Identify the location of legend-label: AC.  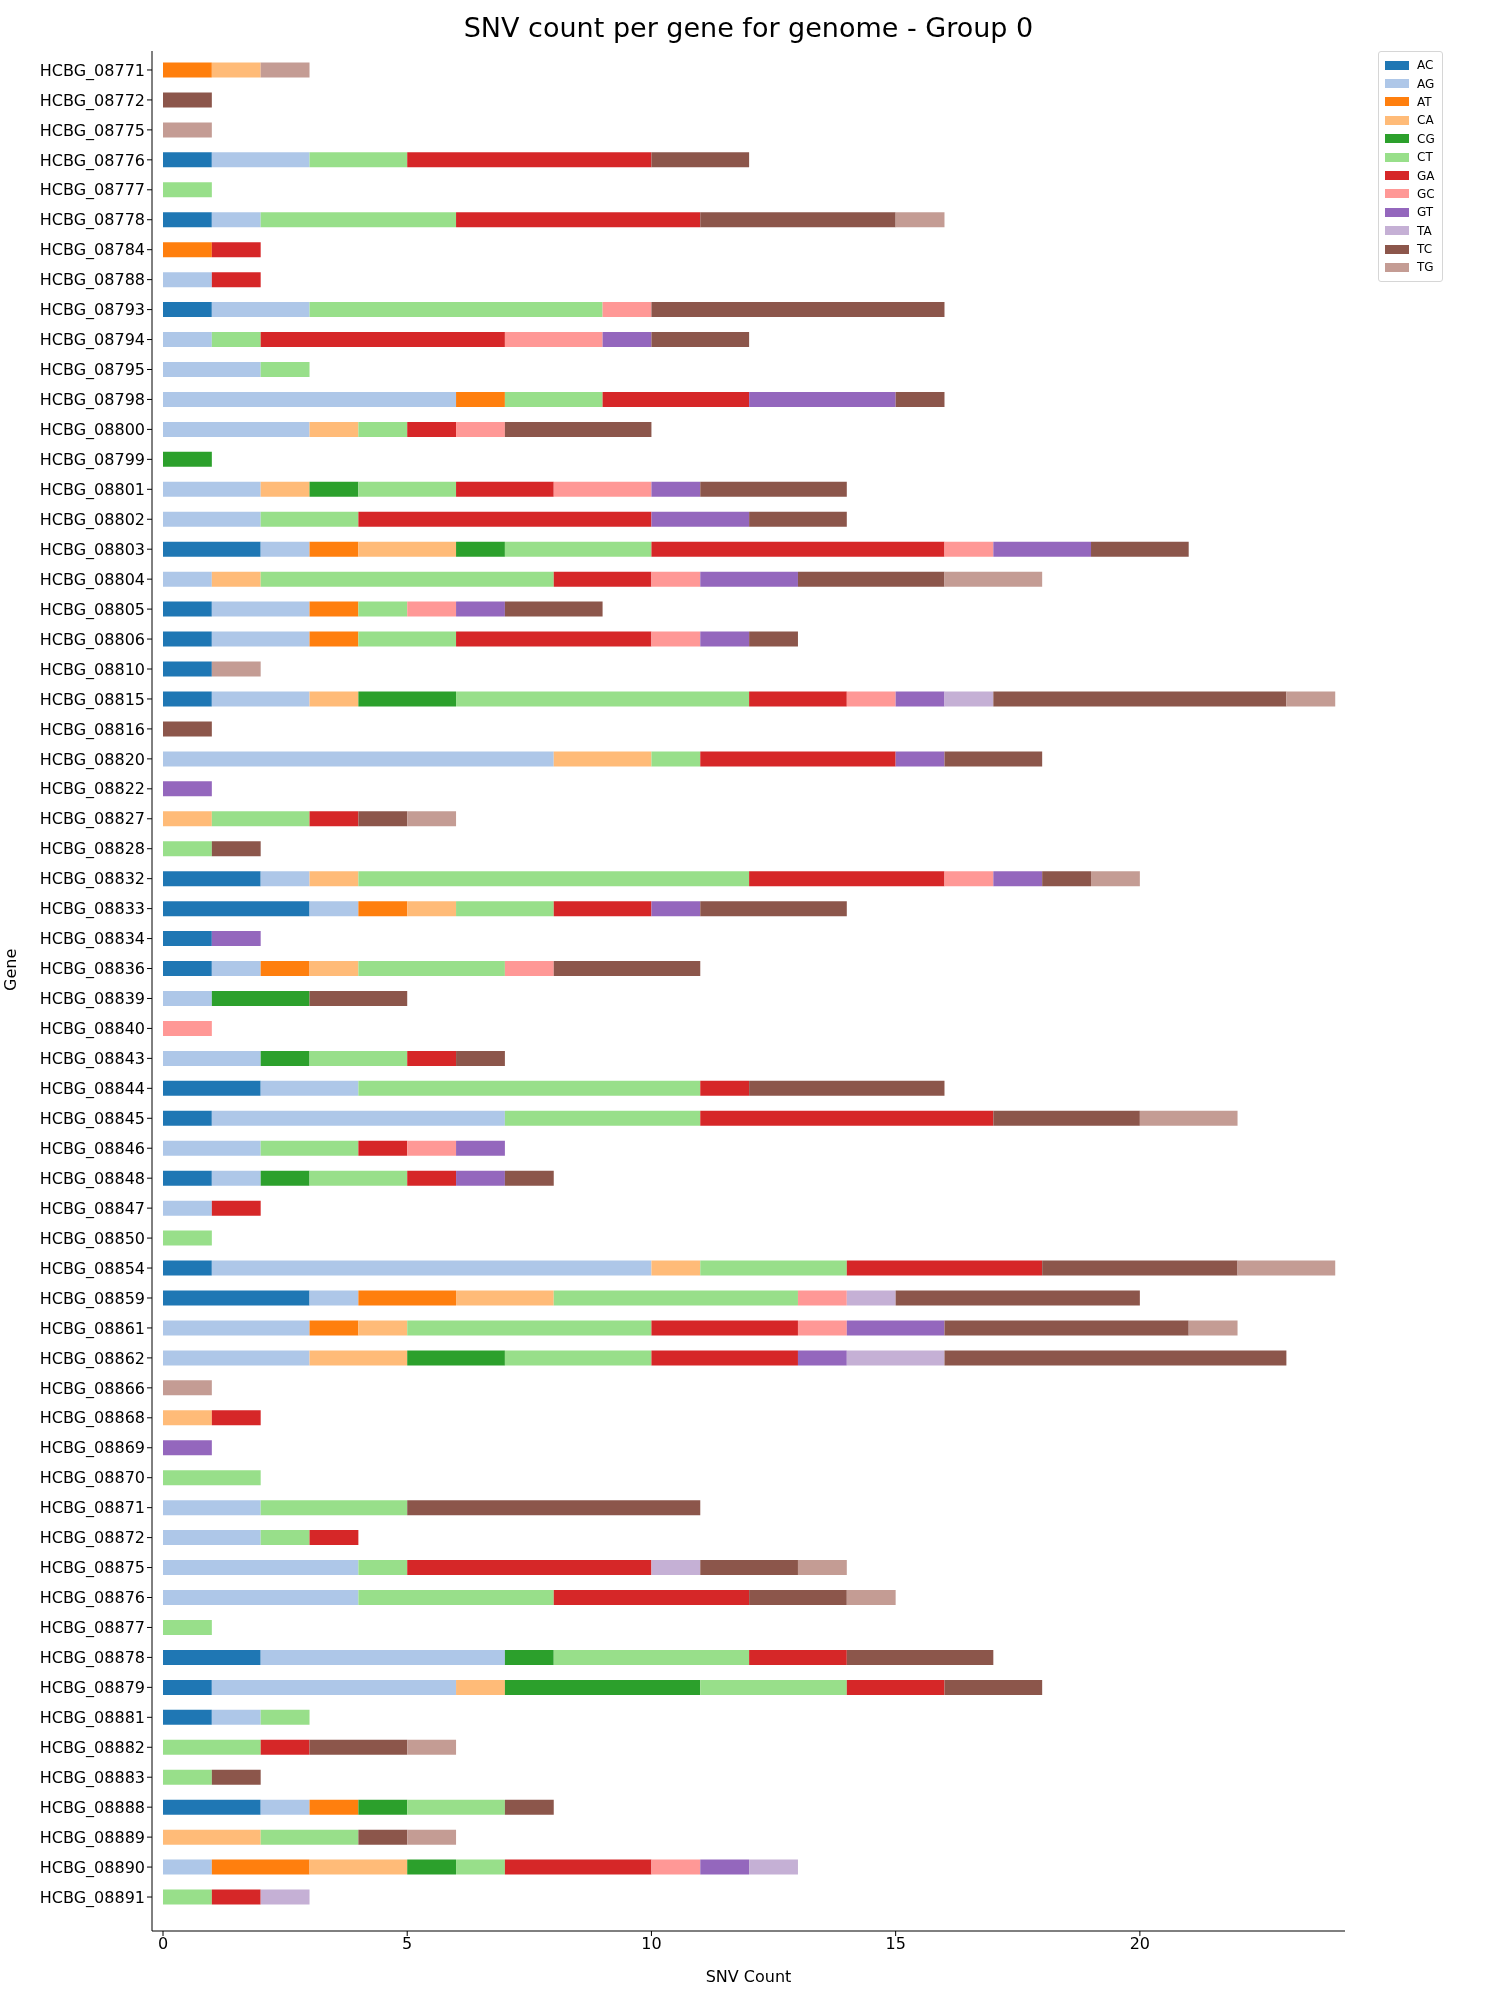
(1425, 65).